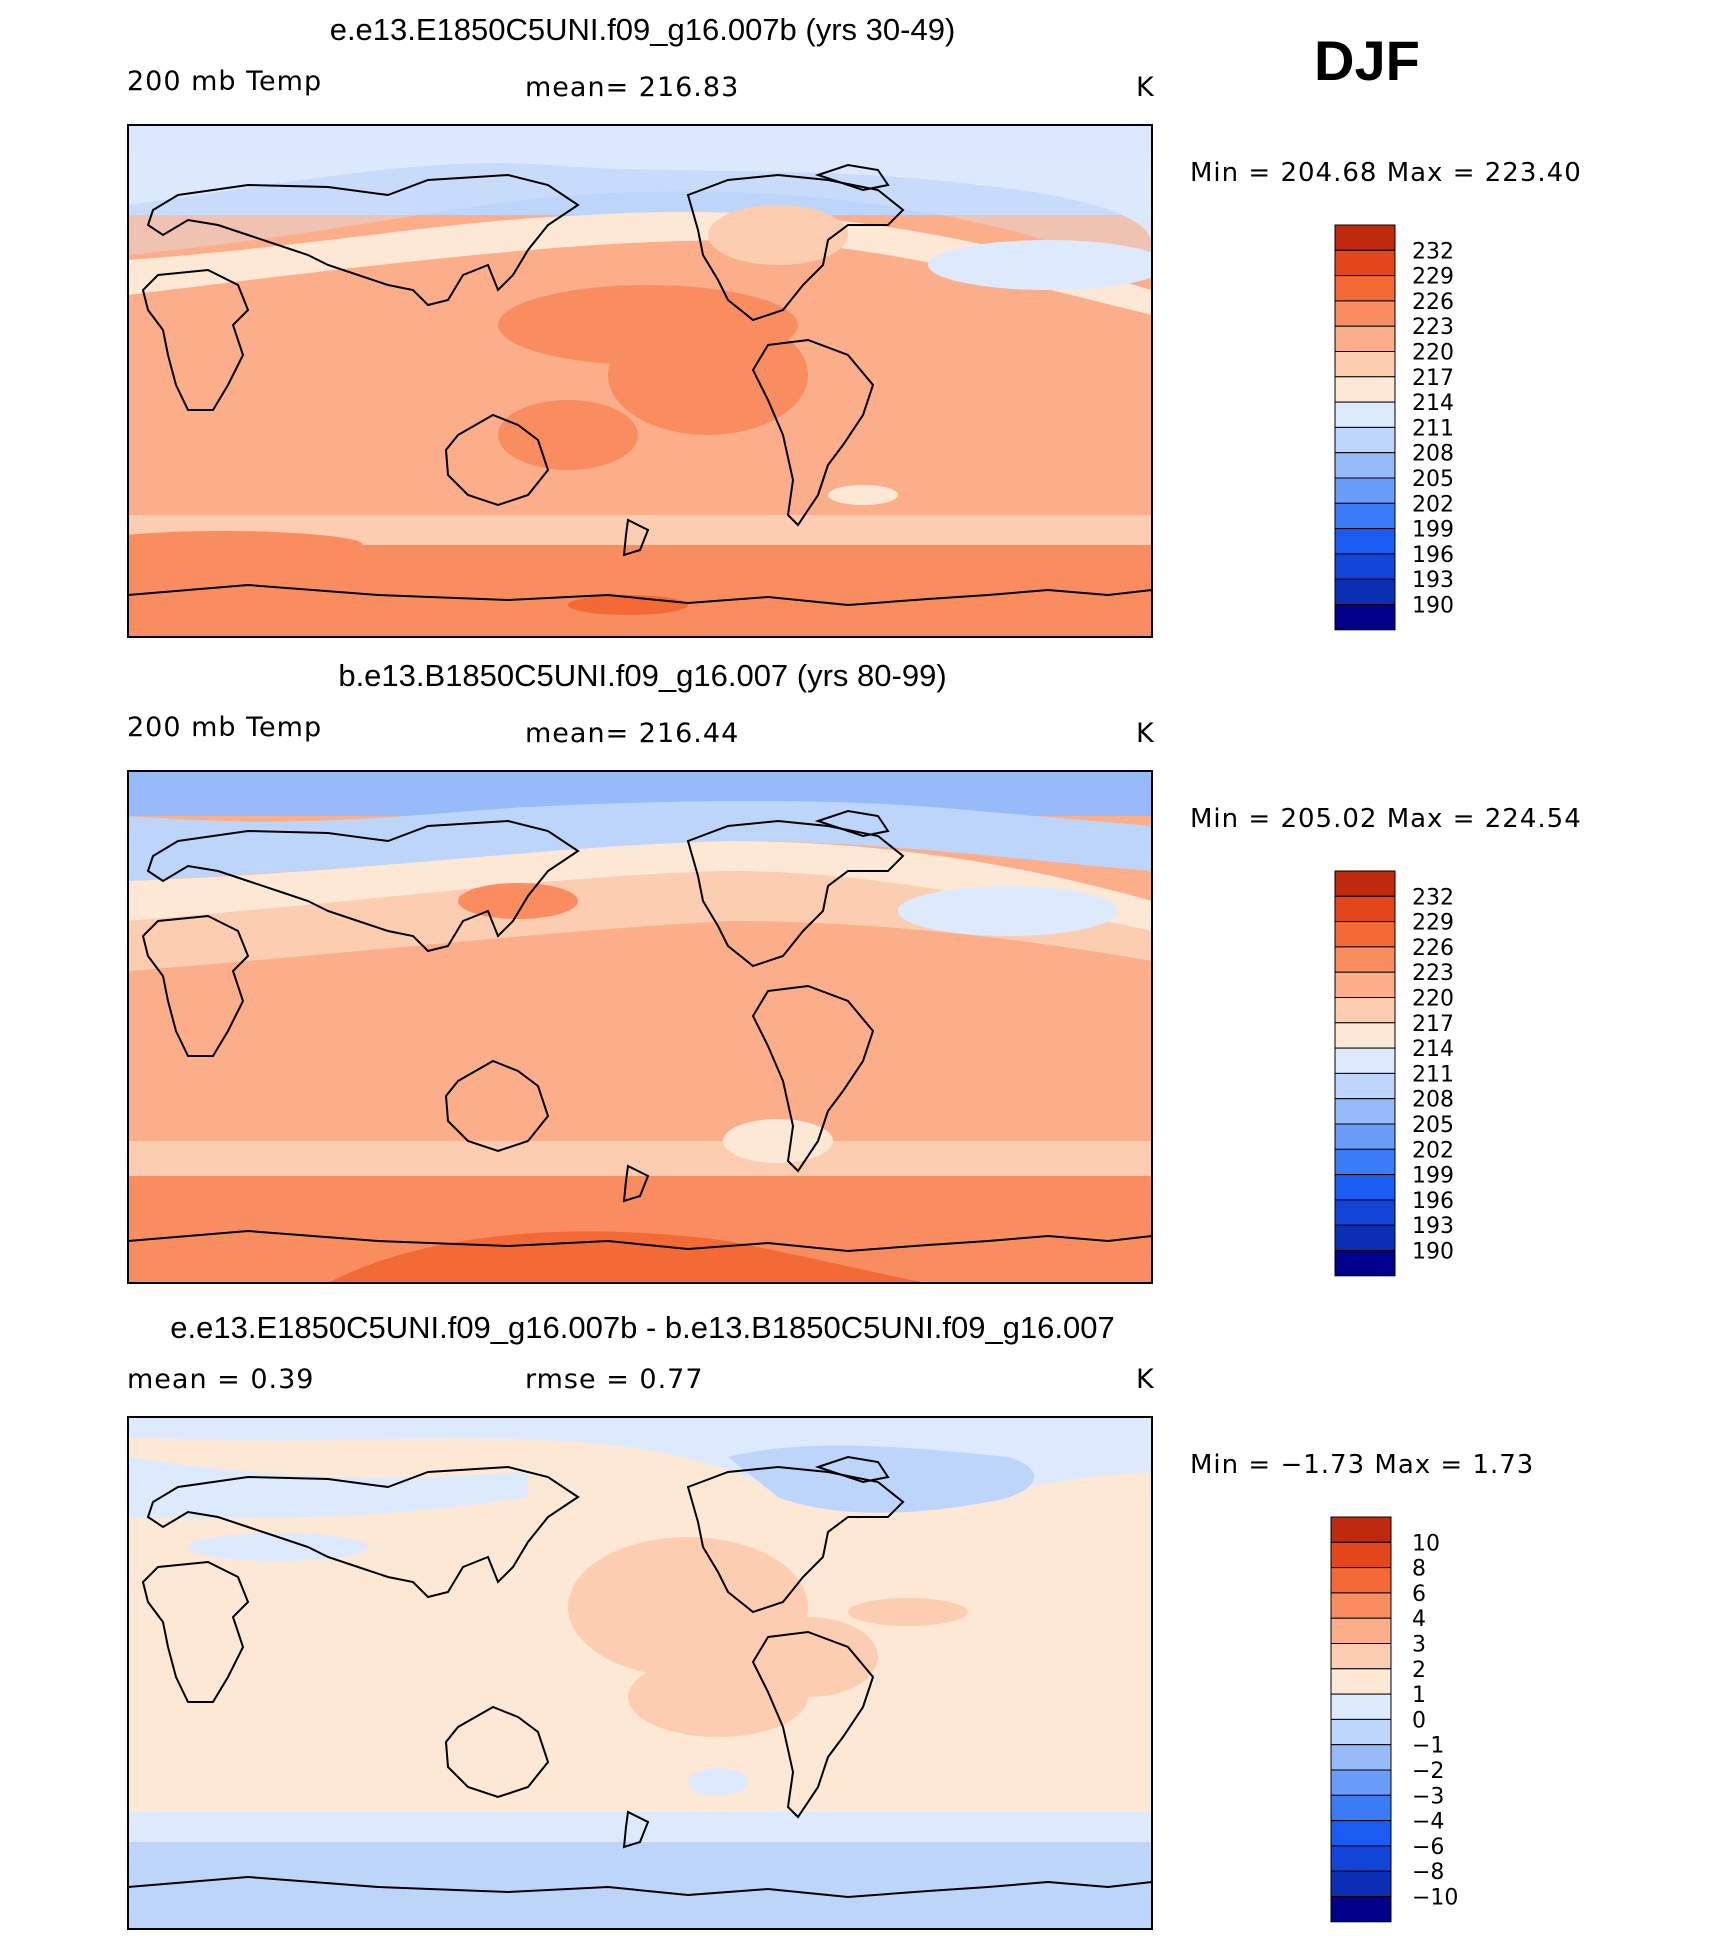  What do you see at coordinates (1419, 1569) in the screenshot?
I see `colorbar-label: 8` at bounding box center [1419, 1569].